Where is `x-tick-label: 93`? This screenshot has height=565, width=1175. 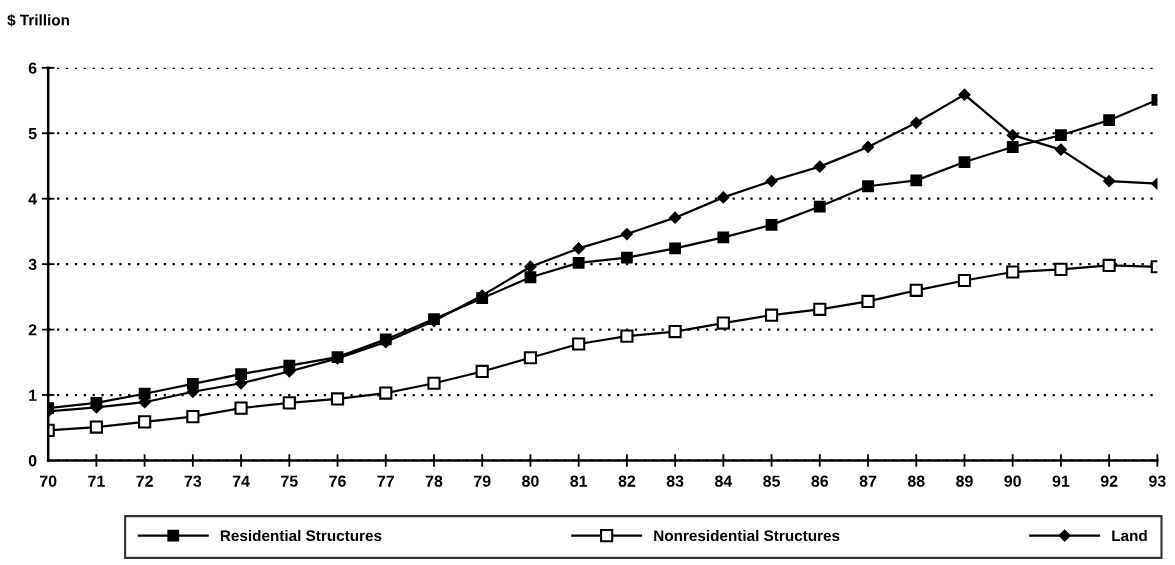
x-tick-label: 93 is located at coordinates (1157, 481).